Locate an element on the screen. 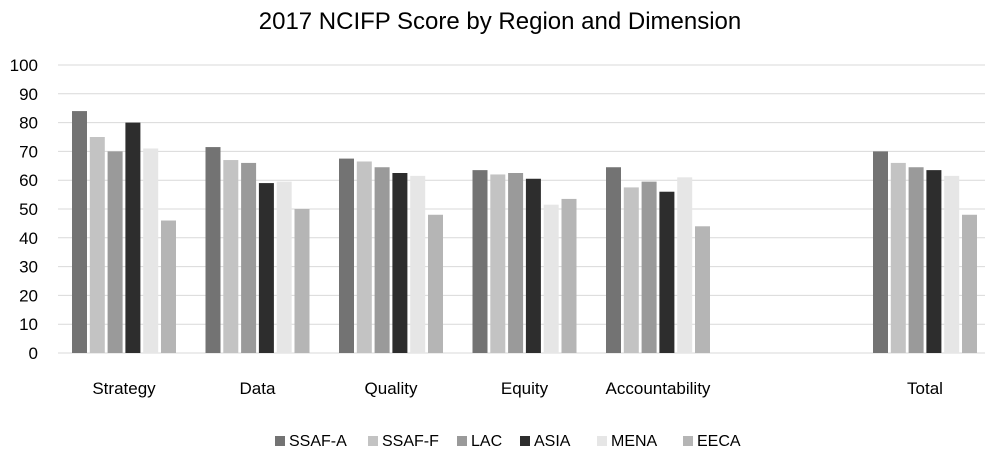 This screenshot has height=457, width=1000. bar-asia-total is located at coordinates (934, 261).